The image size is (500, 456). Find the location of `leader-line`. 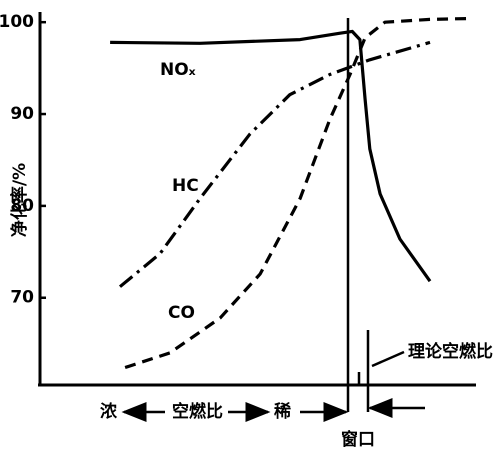

leader-line is located at coordinates (388, 359).